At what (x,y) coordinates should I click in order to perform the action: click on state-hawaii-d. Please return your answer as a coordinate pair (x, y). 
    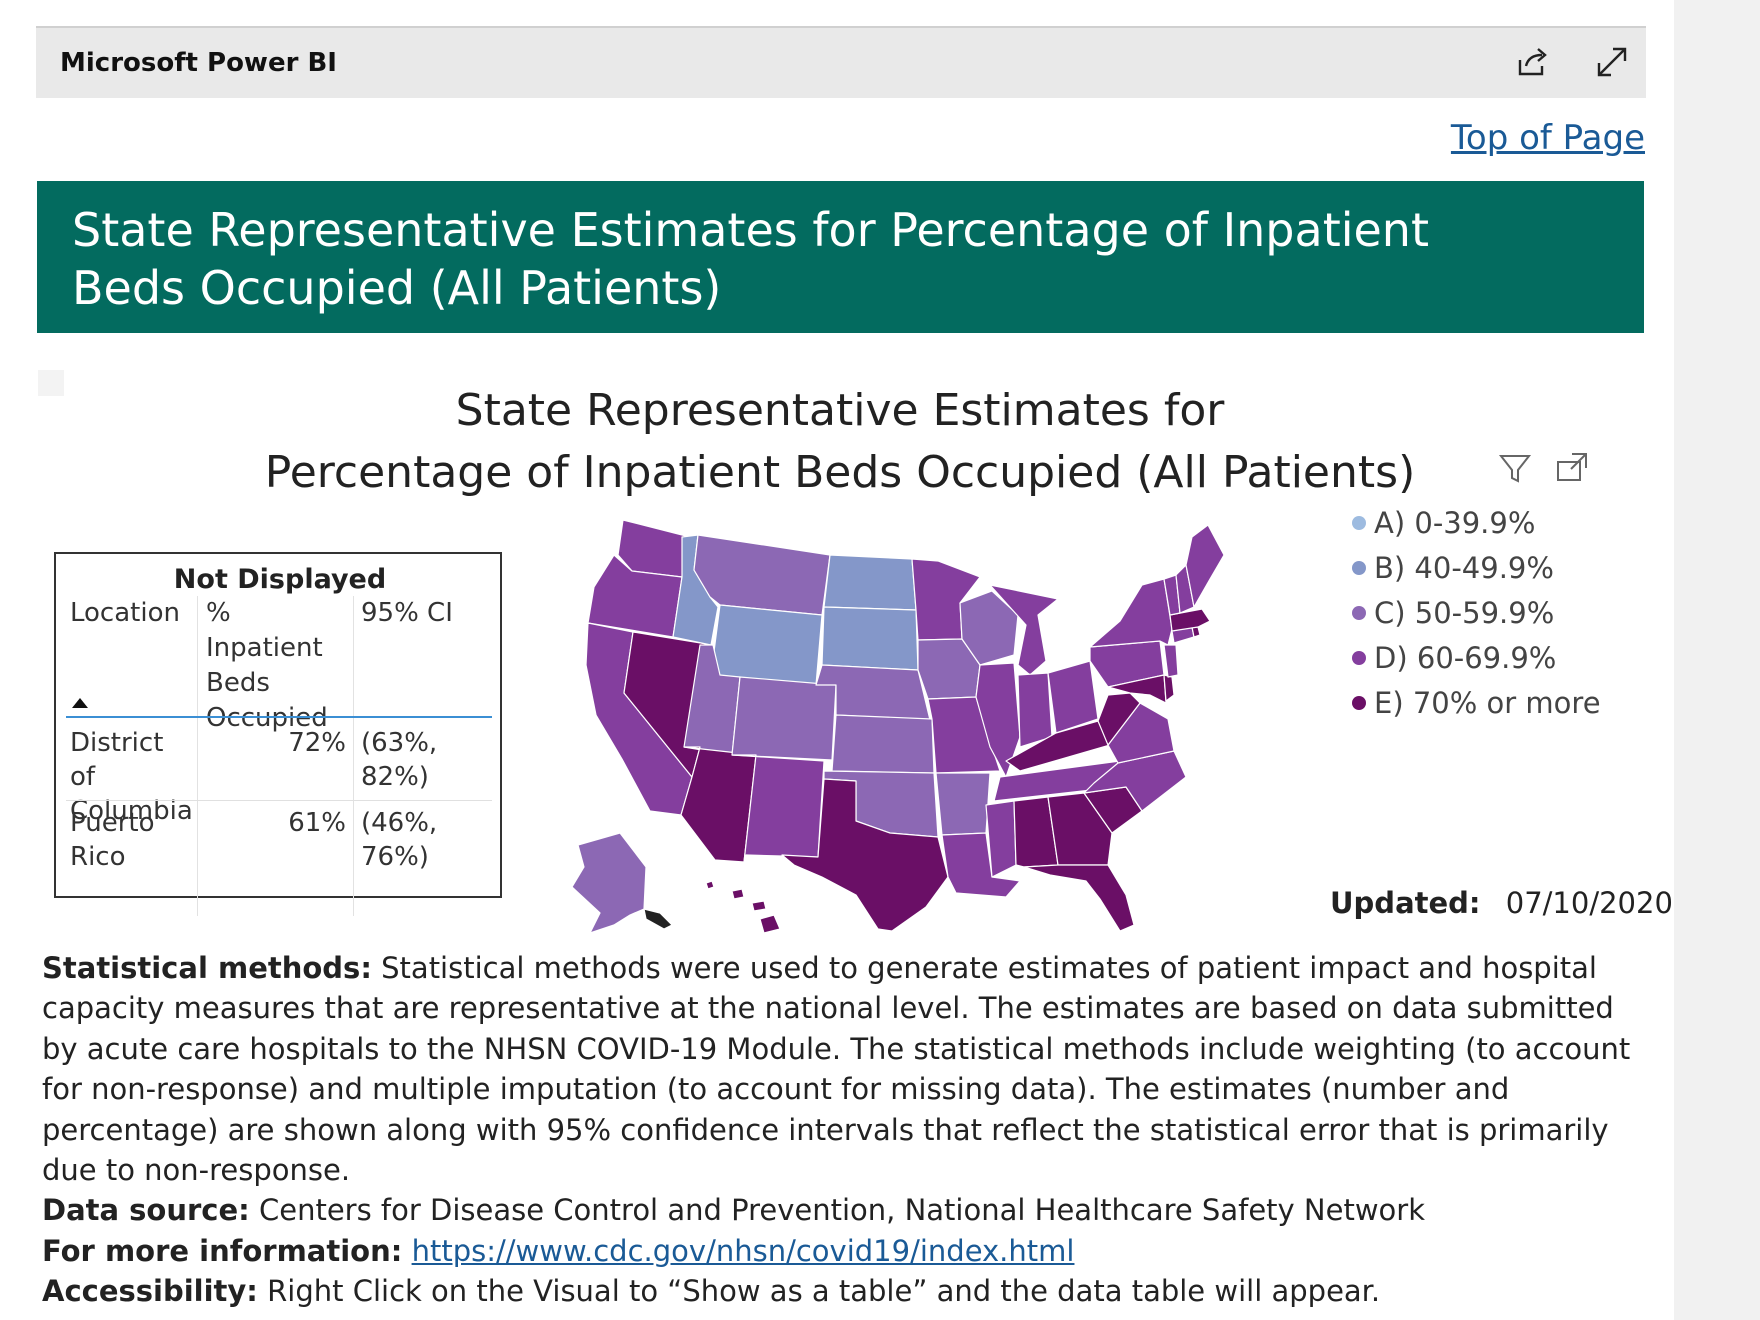
    Looking at the image, I should click on (770, 924).